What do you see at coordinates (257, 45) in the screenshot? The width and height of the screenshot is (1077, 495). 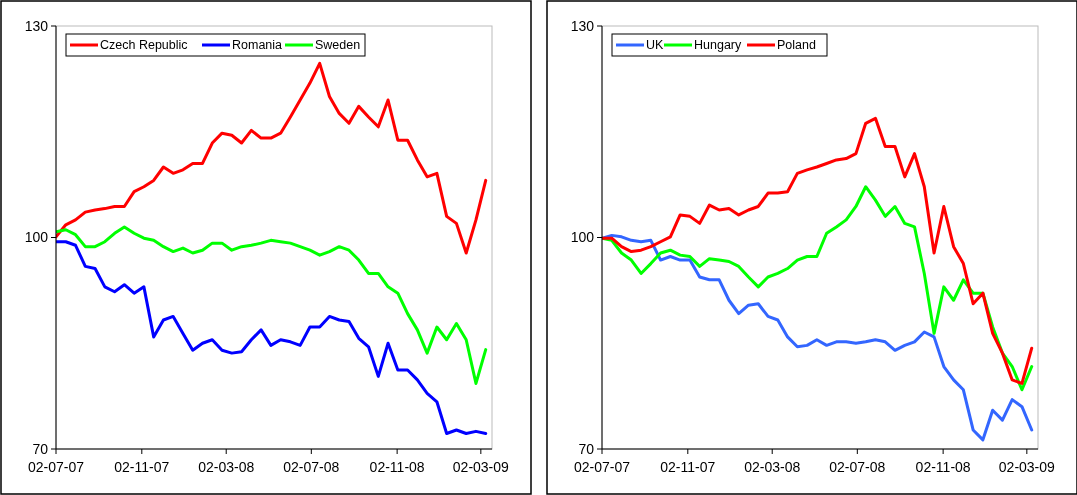 I see `legend-label: Romania` at bounding box center [257, 45].